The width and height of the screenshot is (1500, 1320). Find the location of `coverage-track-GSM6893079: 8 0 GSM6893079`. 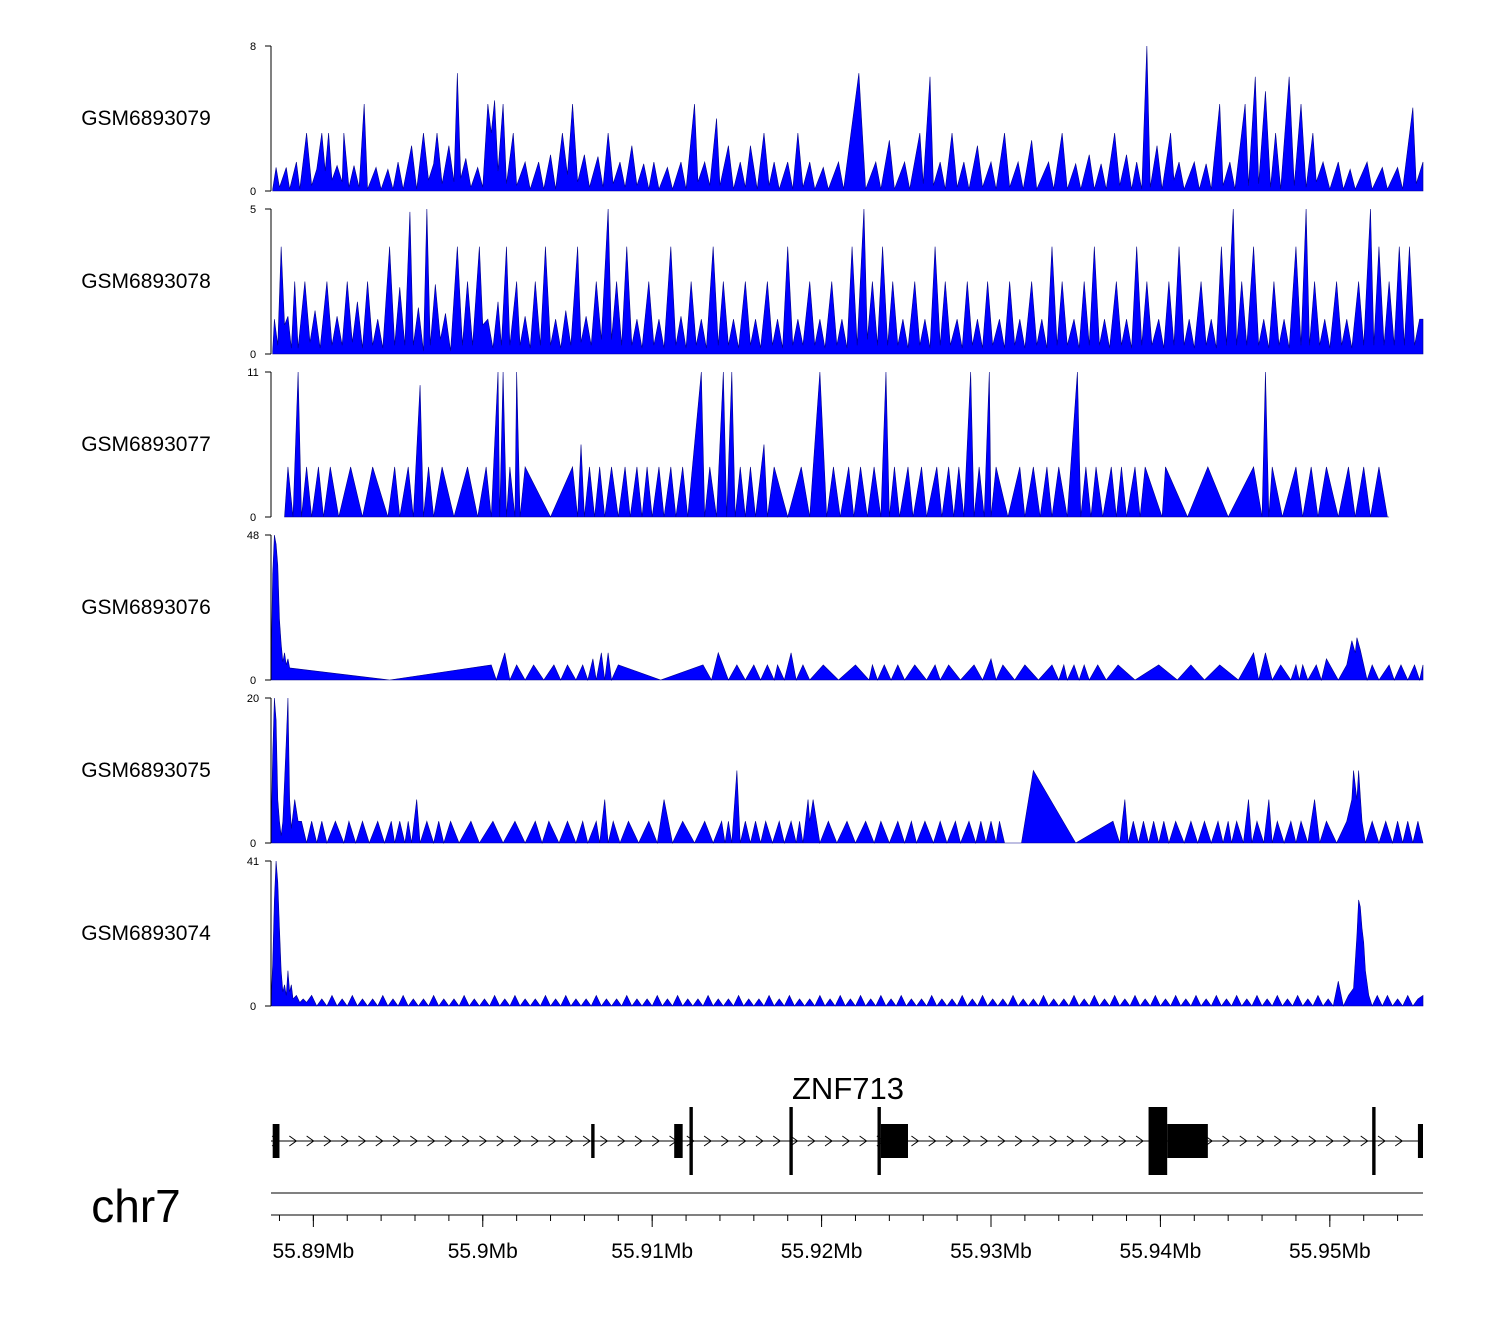

coverage-track-GSM6893079: 8 0 GSM6893079 is located at coordinates (752, 119).